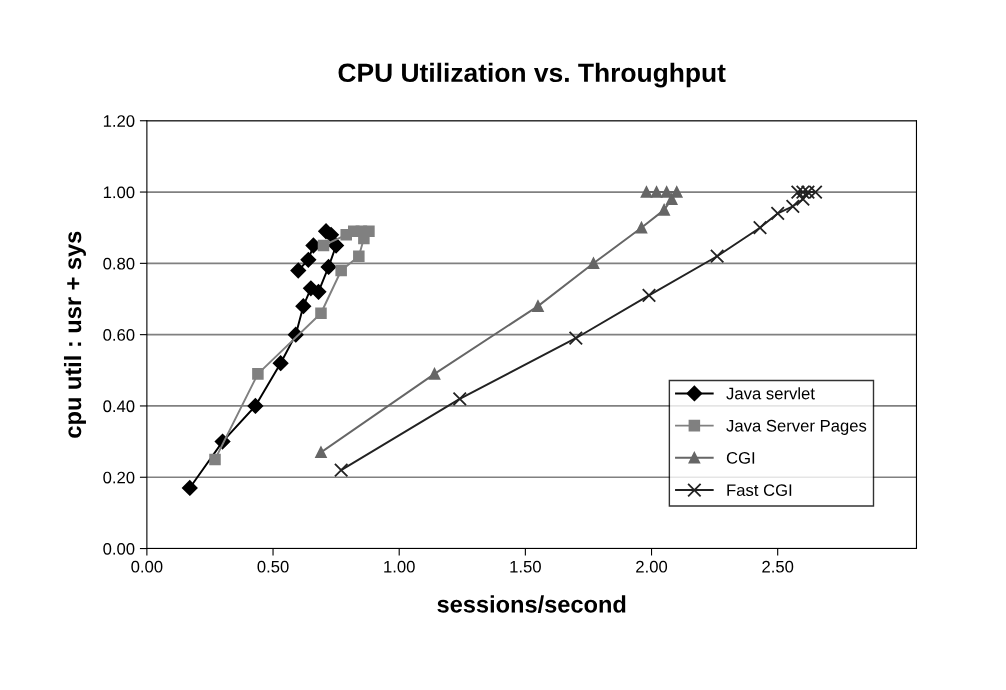  I want to click on y-tick-label: 0.80, so click(119, 263).